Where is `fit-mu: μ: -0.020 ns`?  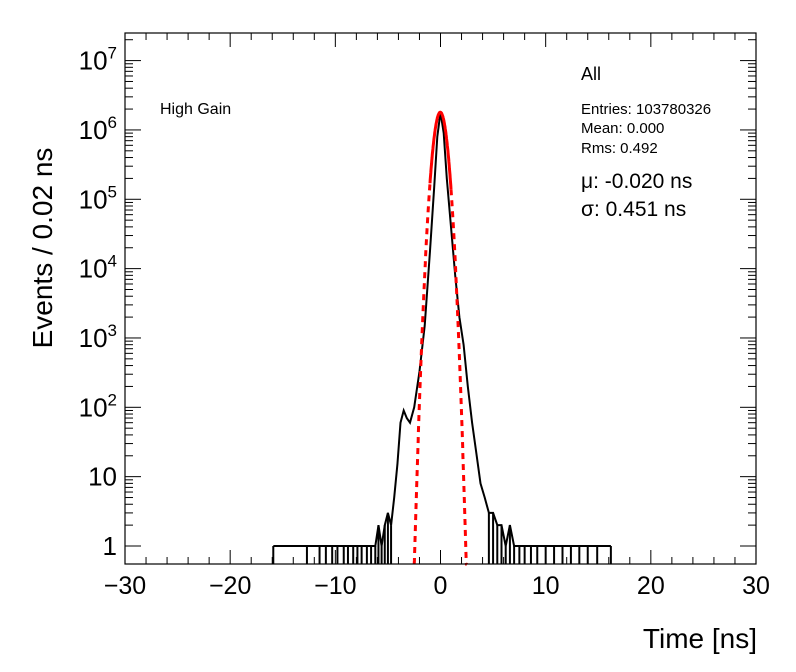
fit-mu: μ: -0.020 ns is located at coordinates (636, 181).